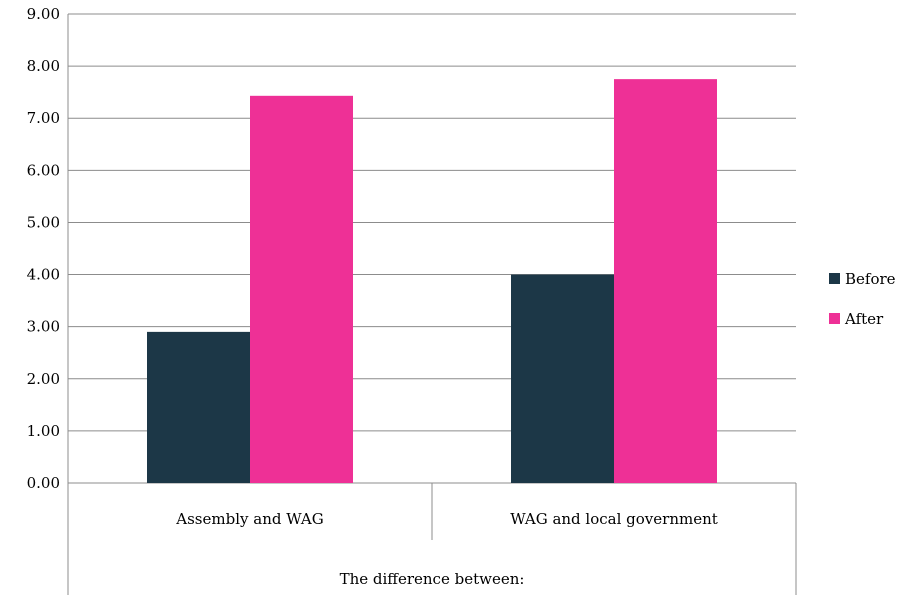  What do you see at coordinates (870, 279) in the screenshot?
I see `legend-label-before: Before` at bounding box center [870, 279].